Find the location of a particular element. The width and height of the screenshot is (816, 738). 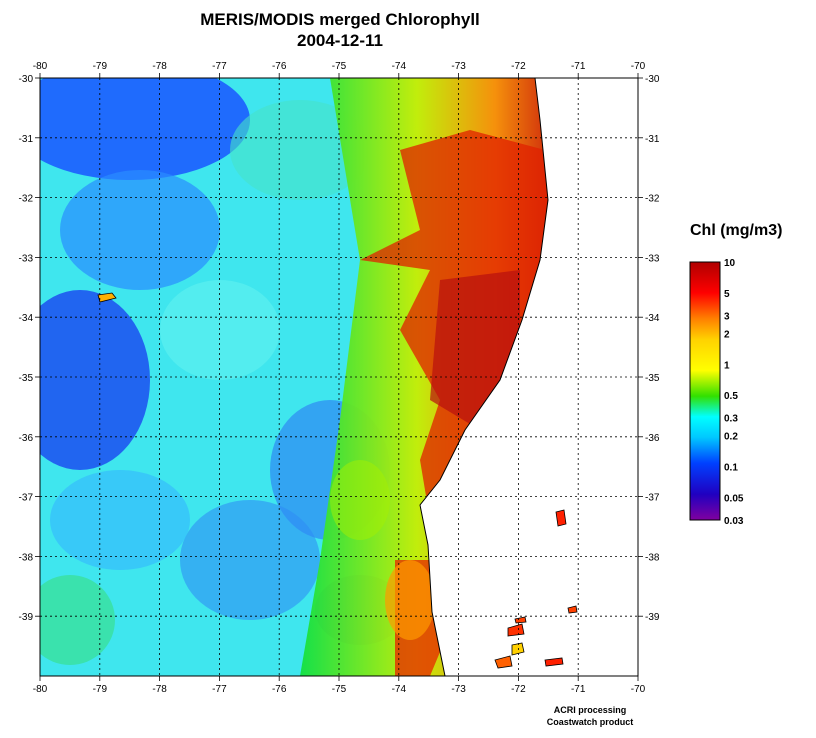

lon-label-top: -72 is located at coordinates (518, 66).